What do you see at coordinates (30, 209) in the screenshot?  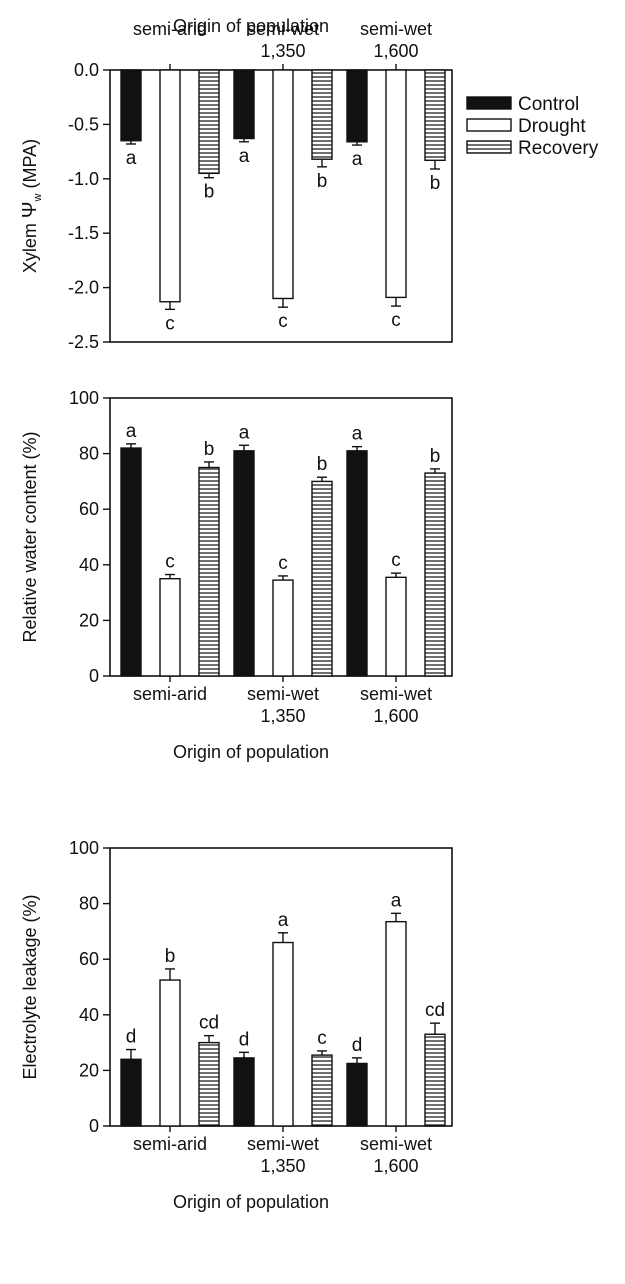 I see `y-axis-title-part: Ψ` at bounding box center [30, 209].